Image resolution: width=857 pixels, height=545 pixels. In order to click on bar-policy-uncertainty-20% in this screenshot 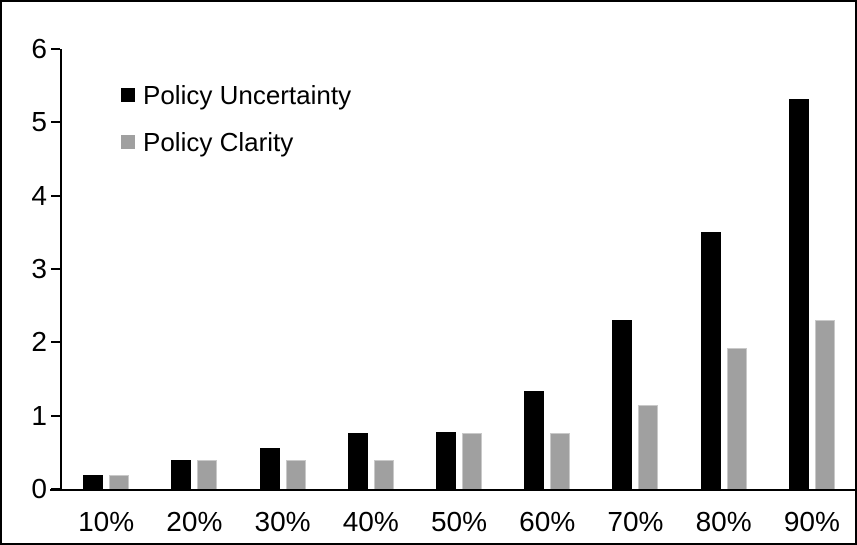, I will do `click(181, 474)`.